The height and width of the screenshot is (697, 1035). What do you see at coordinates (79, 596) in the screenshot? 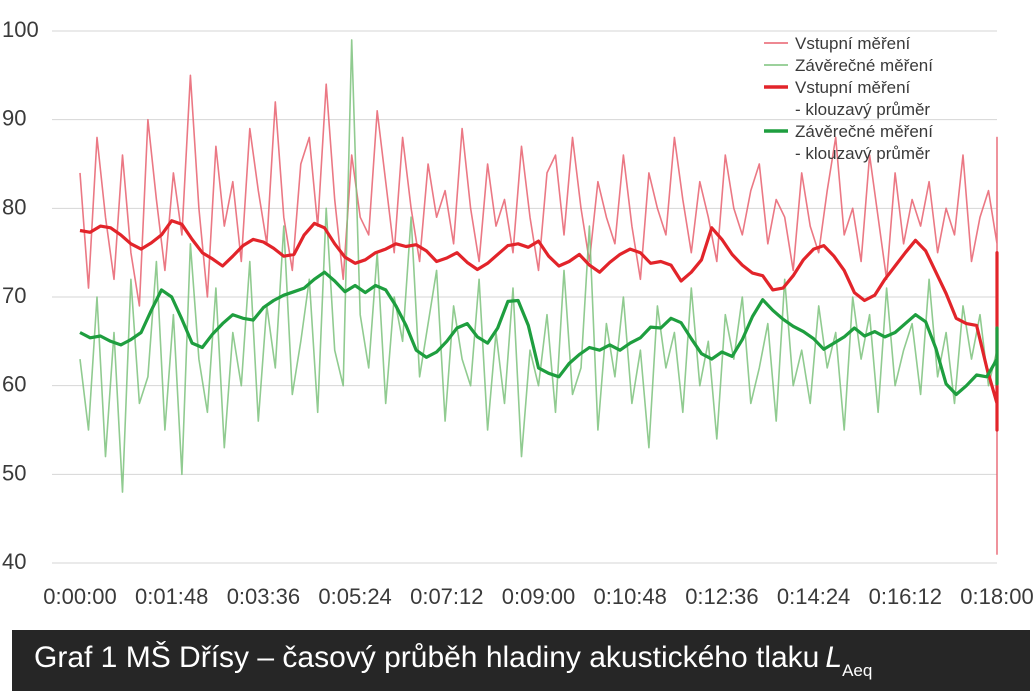
I see `x-tick-label: 0:00:00` at bounding box center [79, 596].